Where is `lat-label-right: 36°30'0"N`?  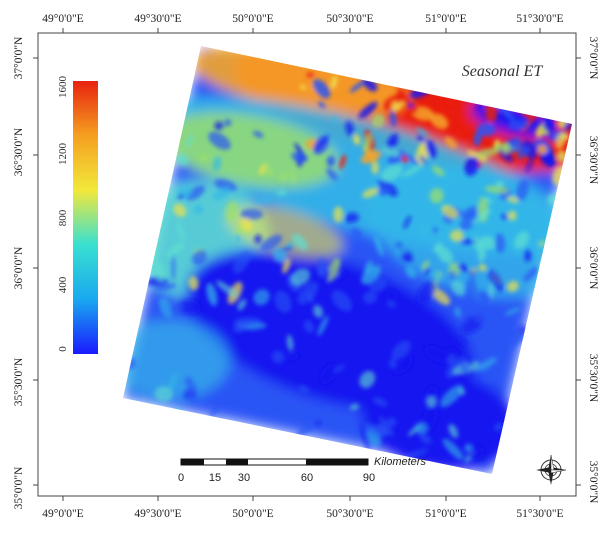
lat-label-right: 36°30'0"N is located at coordinates (593, 160).